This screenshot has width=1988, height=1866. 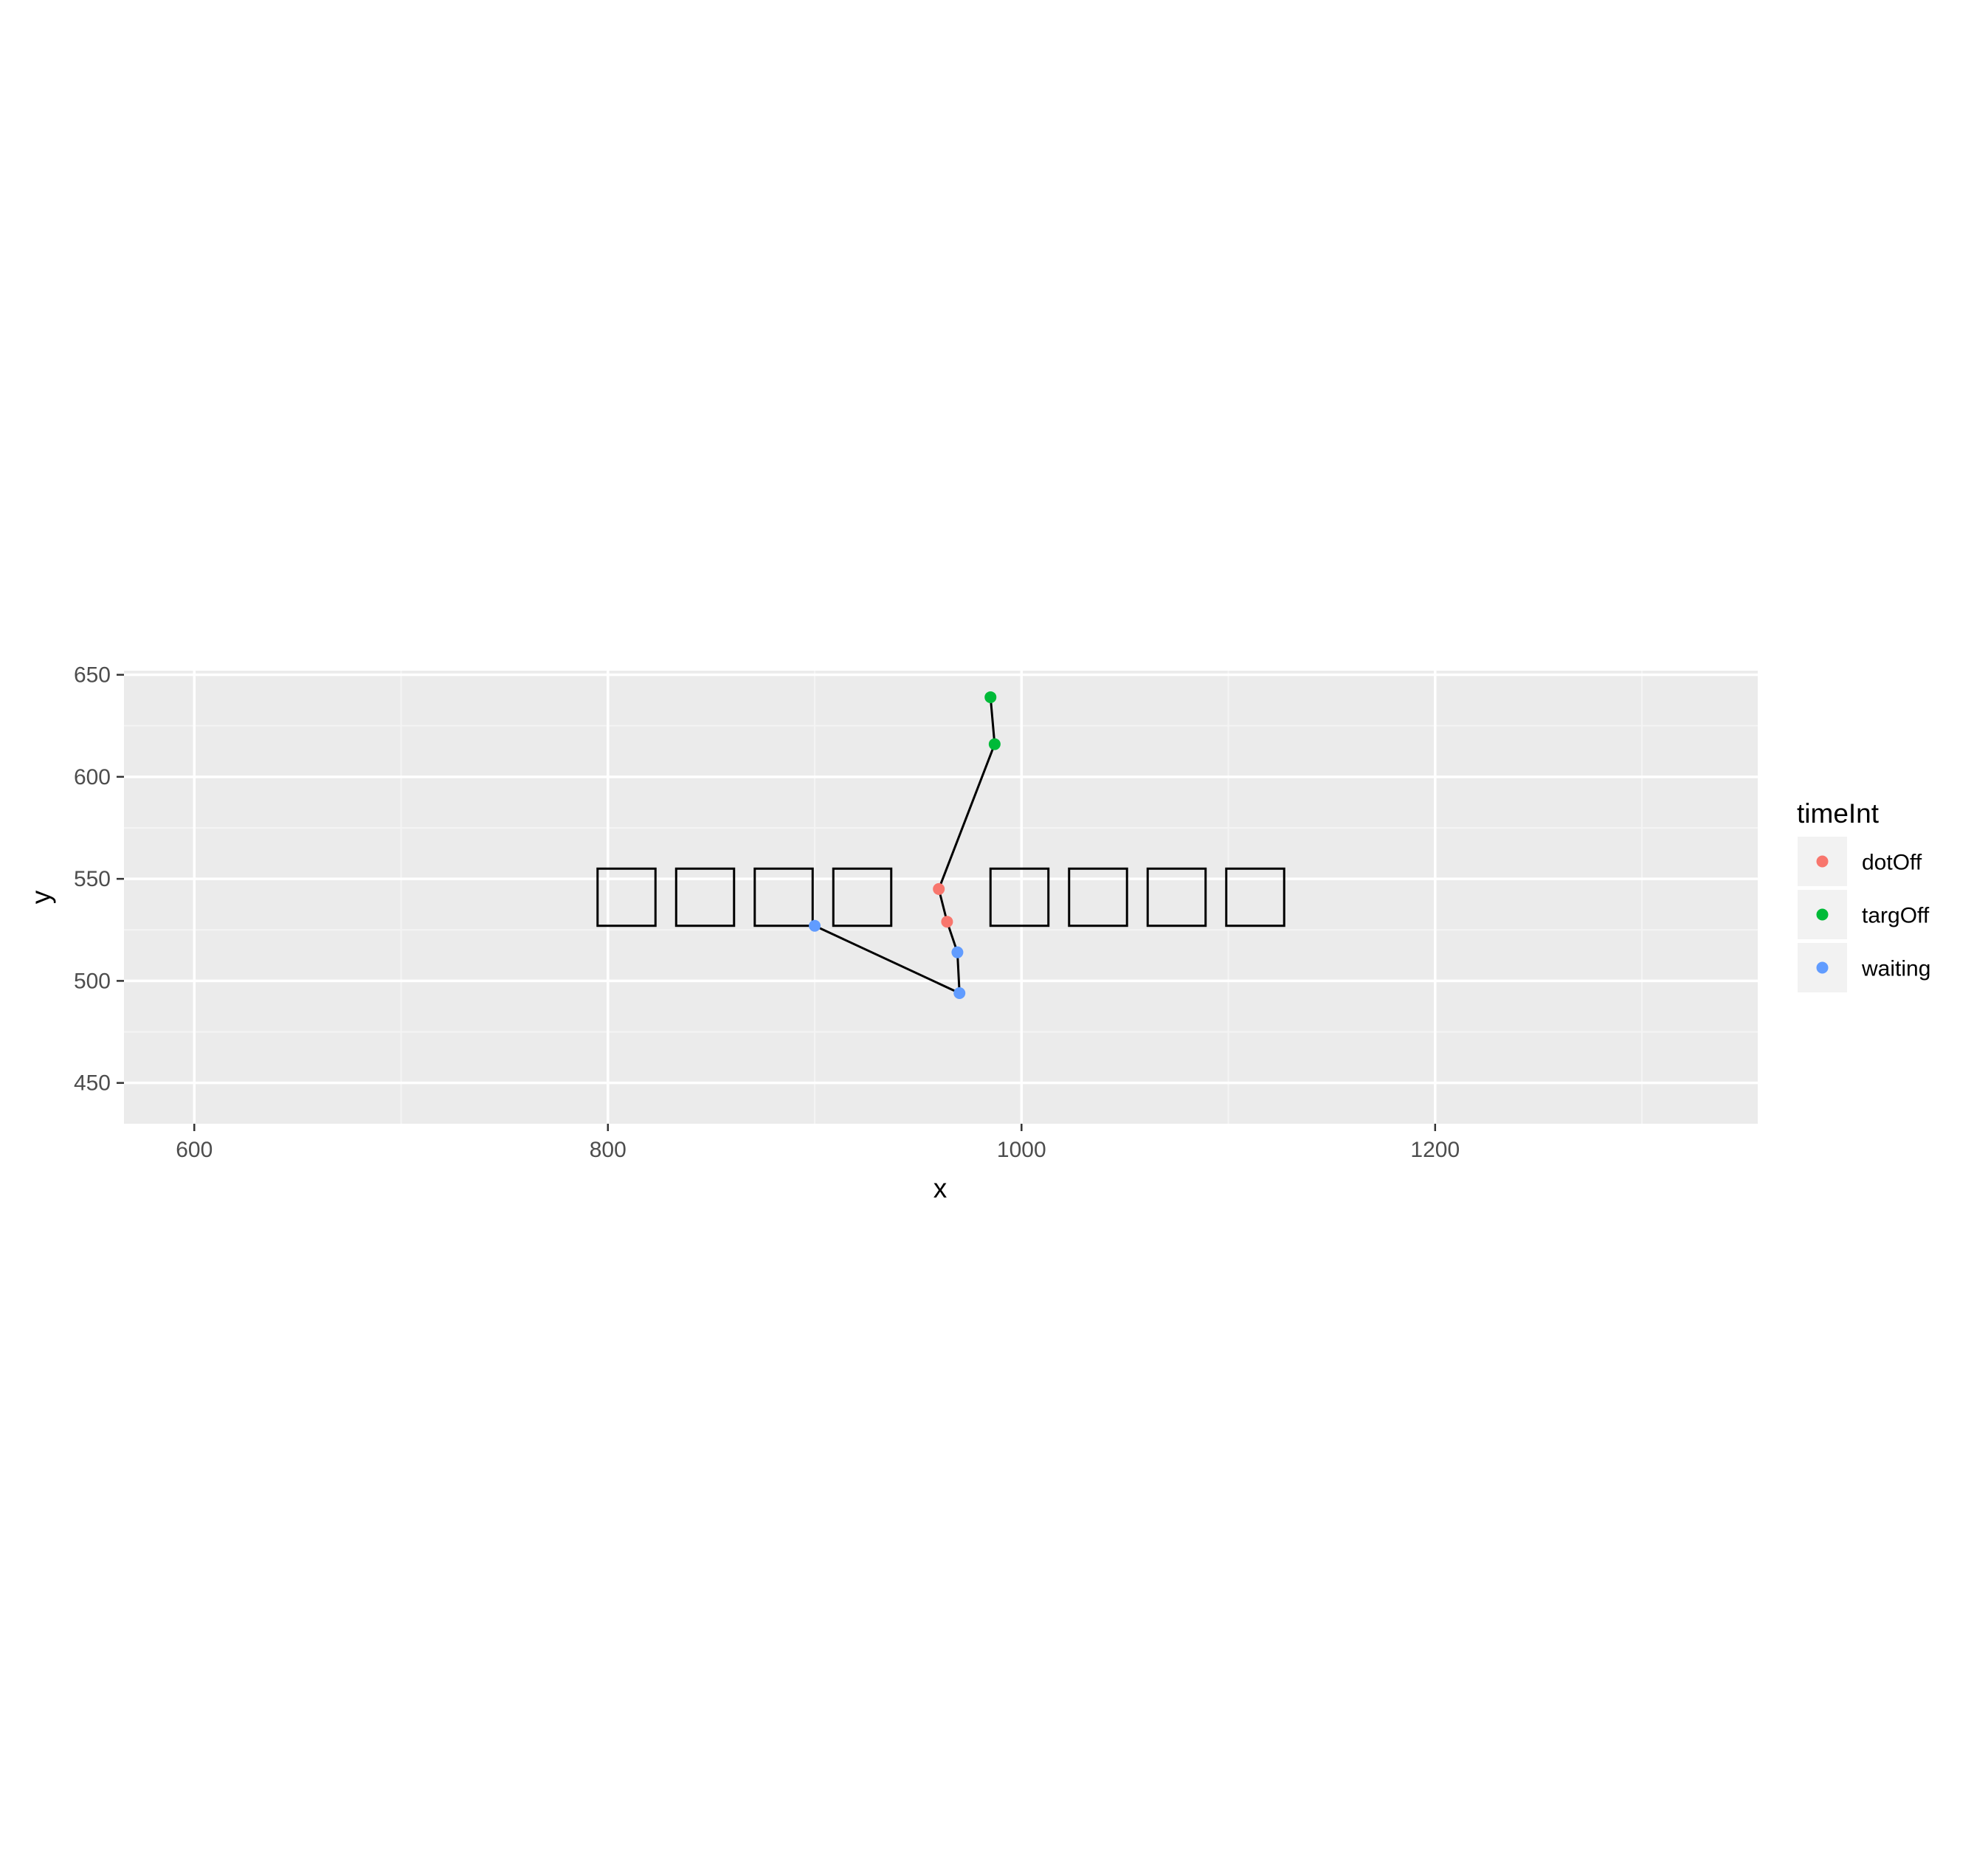 I want to click on legend-label-dotOff: dotOff, so click(x=1892, y=863).